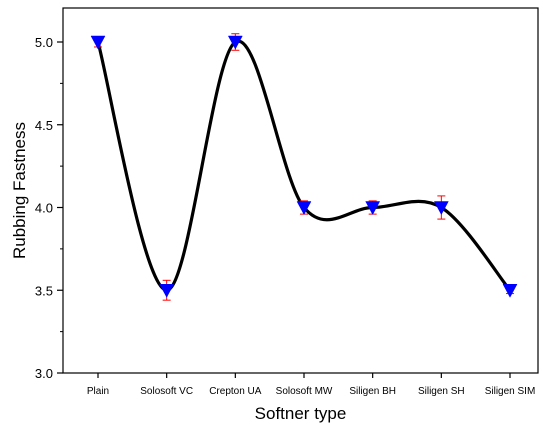 Image resolution: width=550 pixels, height=429 pixels. Describe the element at coordinates (510, 391) in the screenshot. I see `x-tick-label: Siligen SIM` at that location.